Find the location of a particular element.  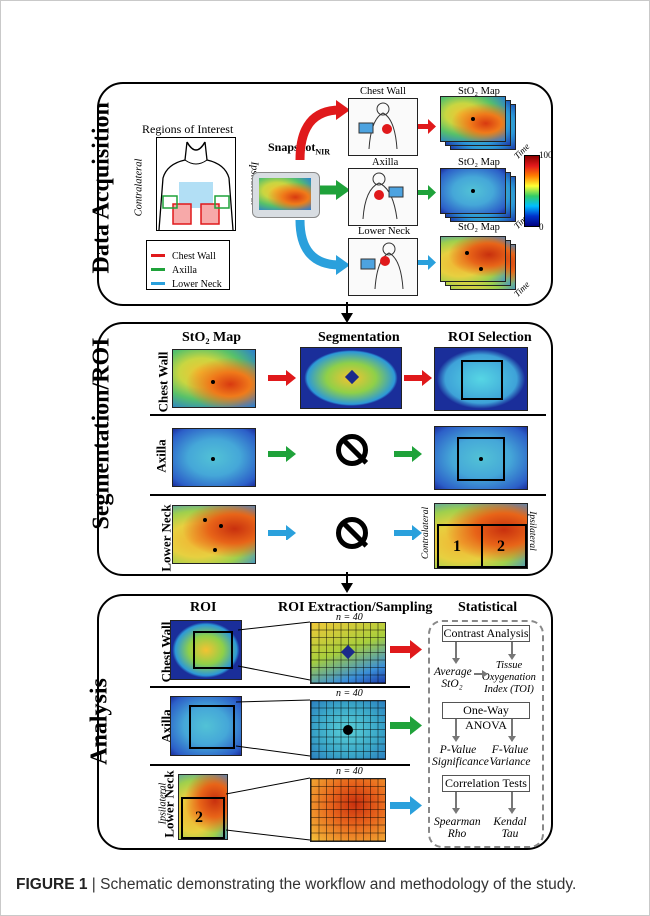

acq-map-title-2: StO₂ Map is located at coordinates (479, 162).